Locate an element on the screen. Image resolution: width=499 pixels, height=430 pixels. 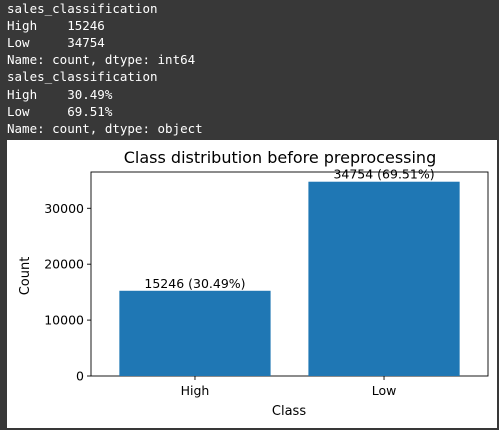
console-line: High 30.49% is located at coordinates (60, 94).